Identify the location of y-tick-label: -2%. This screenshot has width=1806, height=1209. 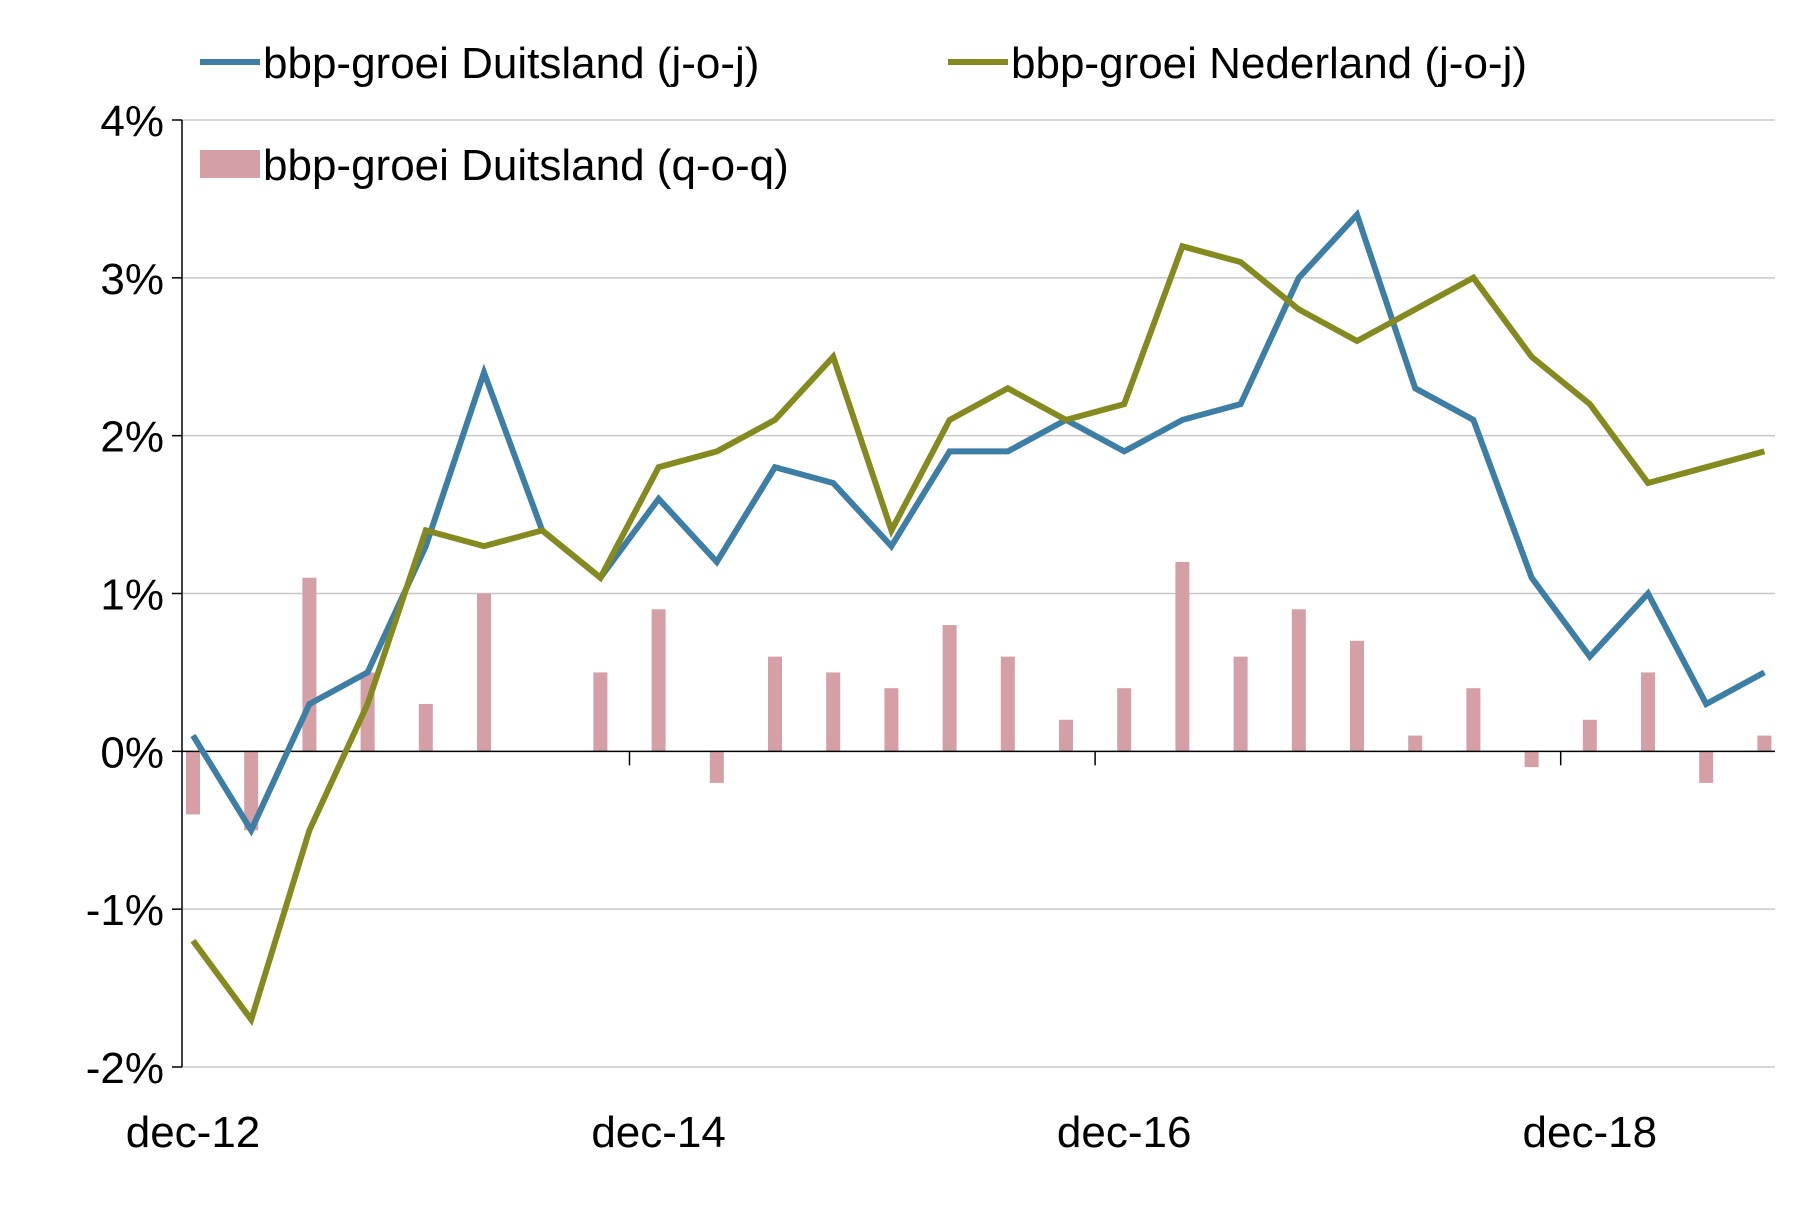
(125, 1068).